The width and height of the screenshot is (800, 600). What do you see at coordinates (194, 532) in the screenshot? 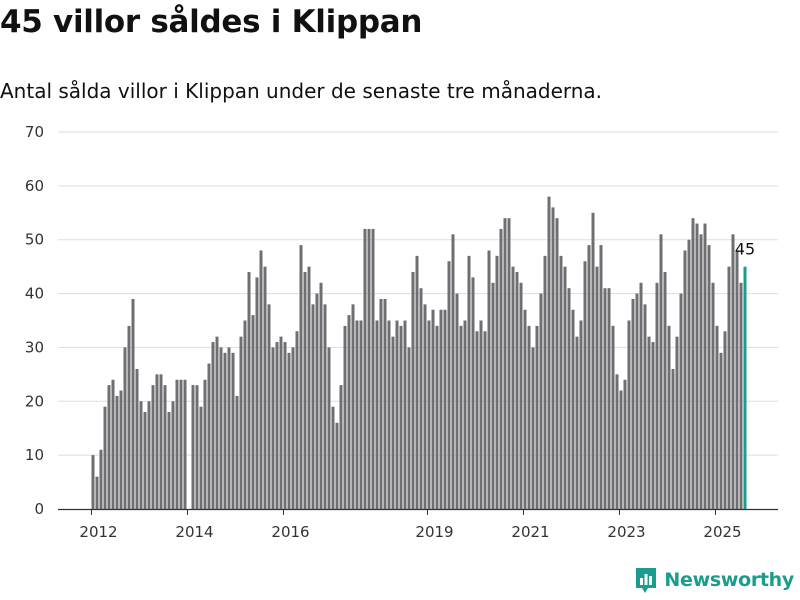
I see `x-tick-label: 2014` at bounding box center [194, 532].